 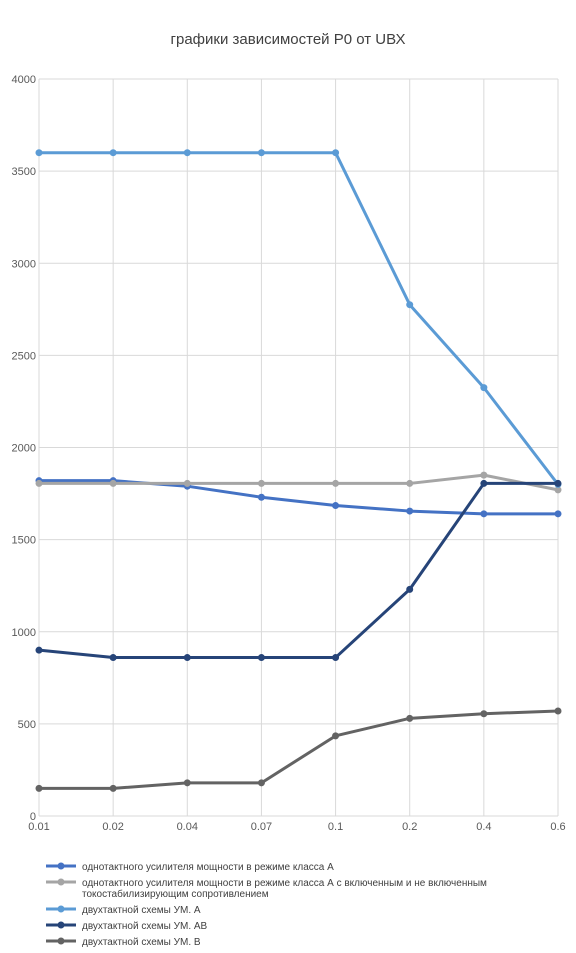 I want to click on legend-entry-5: двухтактной схемы УМ. В, so click(x=123, y=942).